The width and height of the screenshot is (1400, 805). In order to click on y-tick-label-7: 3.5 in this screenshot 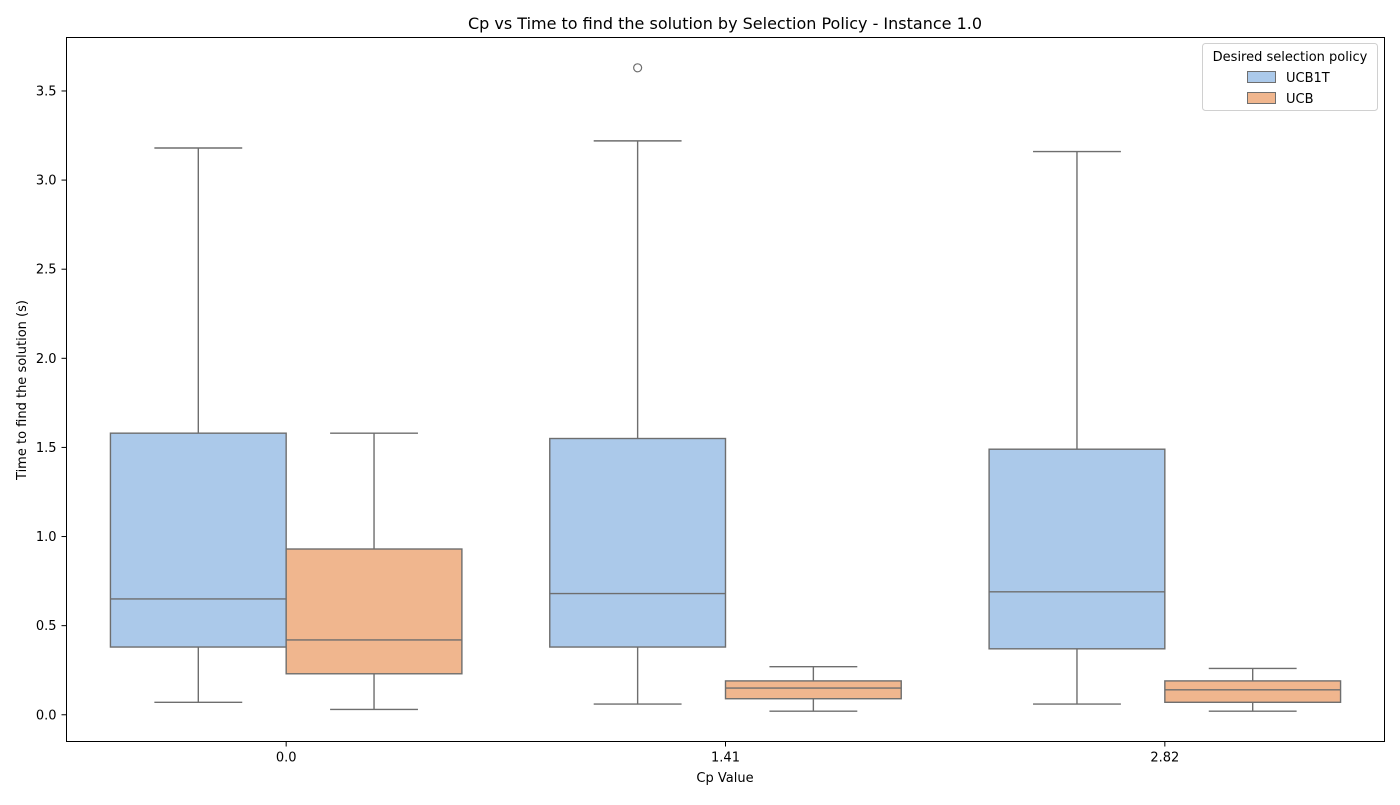, I will do `click(46, 91)`.